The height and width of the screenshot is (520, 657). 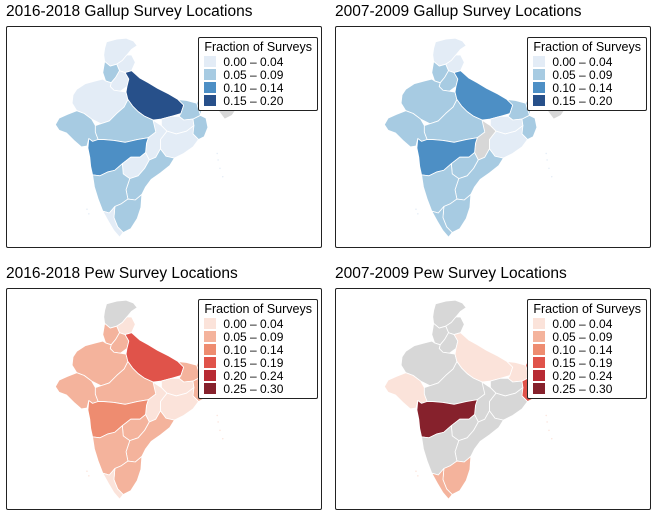 What do you see at coordinates (129, 11) in the screenshot?
I see `map-title: 2016-2018 Gallup Survey Locations` at bounding box center [129, 11].